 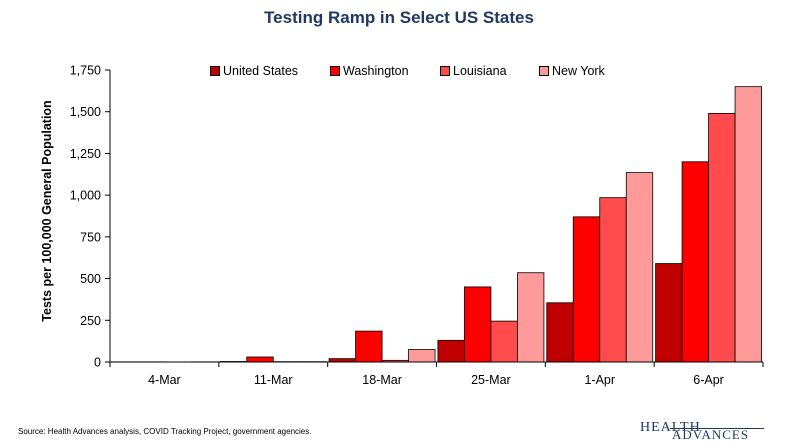 I want to click on logo-word-advances: ADVANCES, so click(x=710, y=435).